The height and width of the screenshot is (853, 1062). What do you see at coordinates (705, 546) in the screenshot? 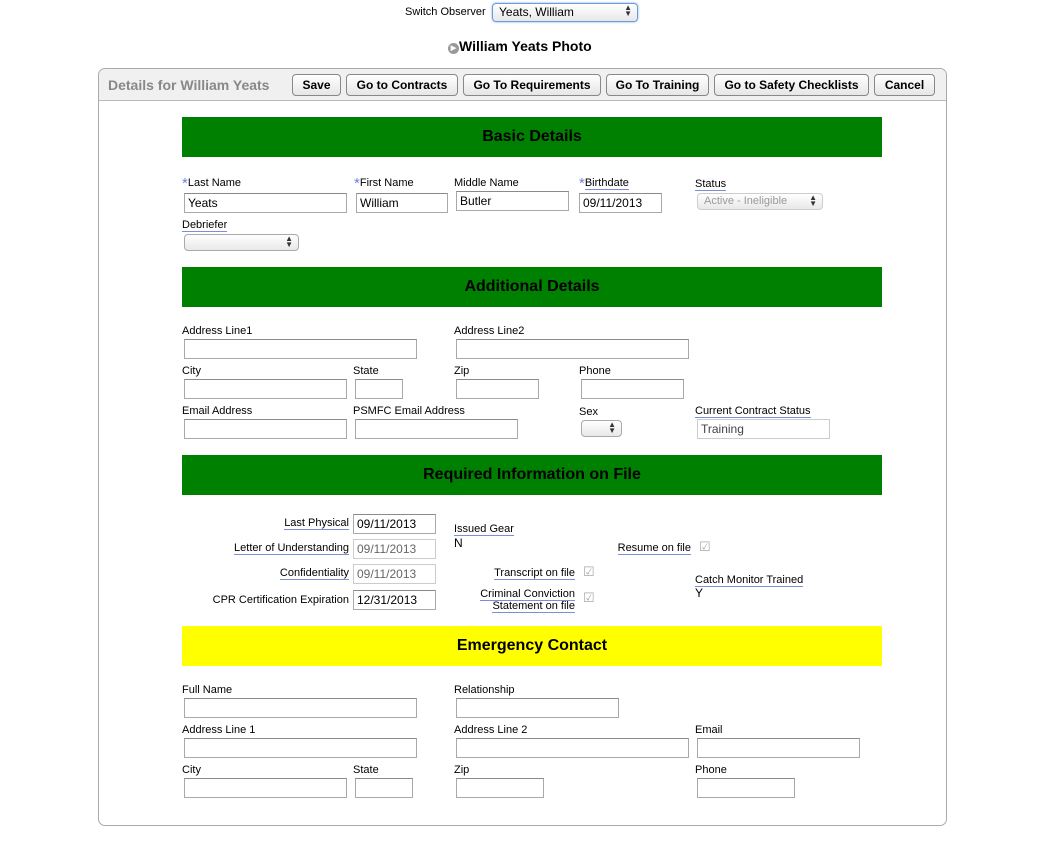
I see `resume-checkbox: ☑` at bounding box center [705, 546].